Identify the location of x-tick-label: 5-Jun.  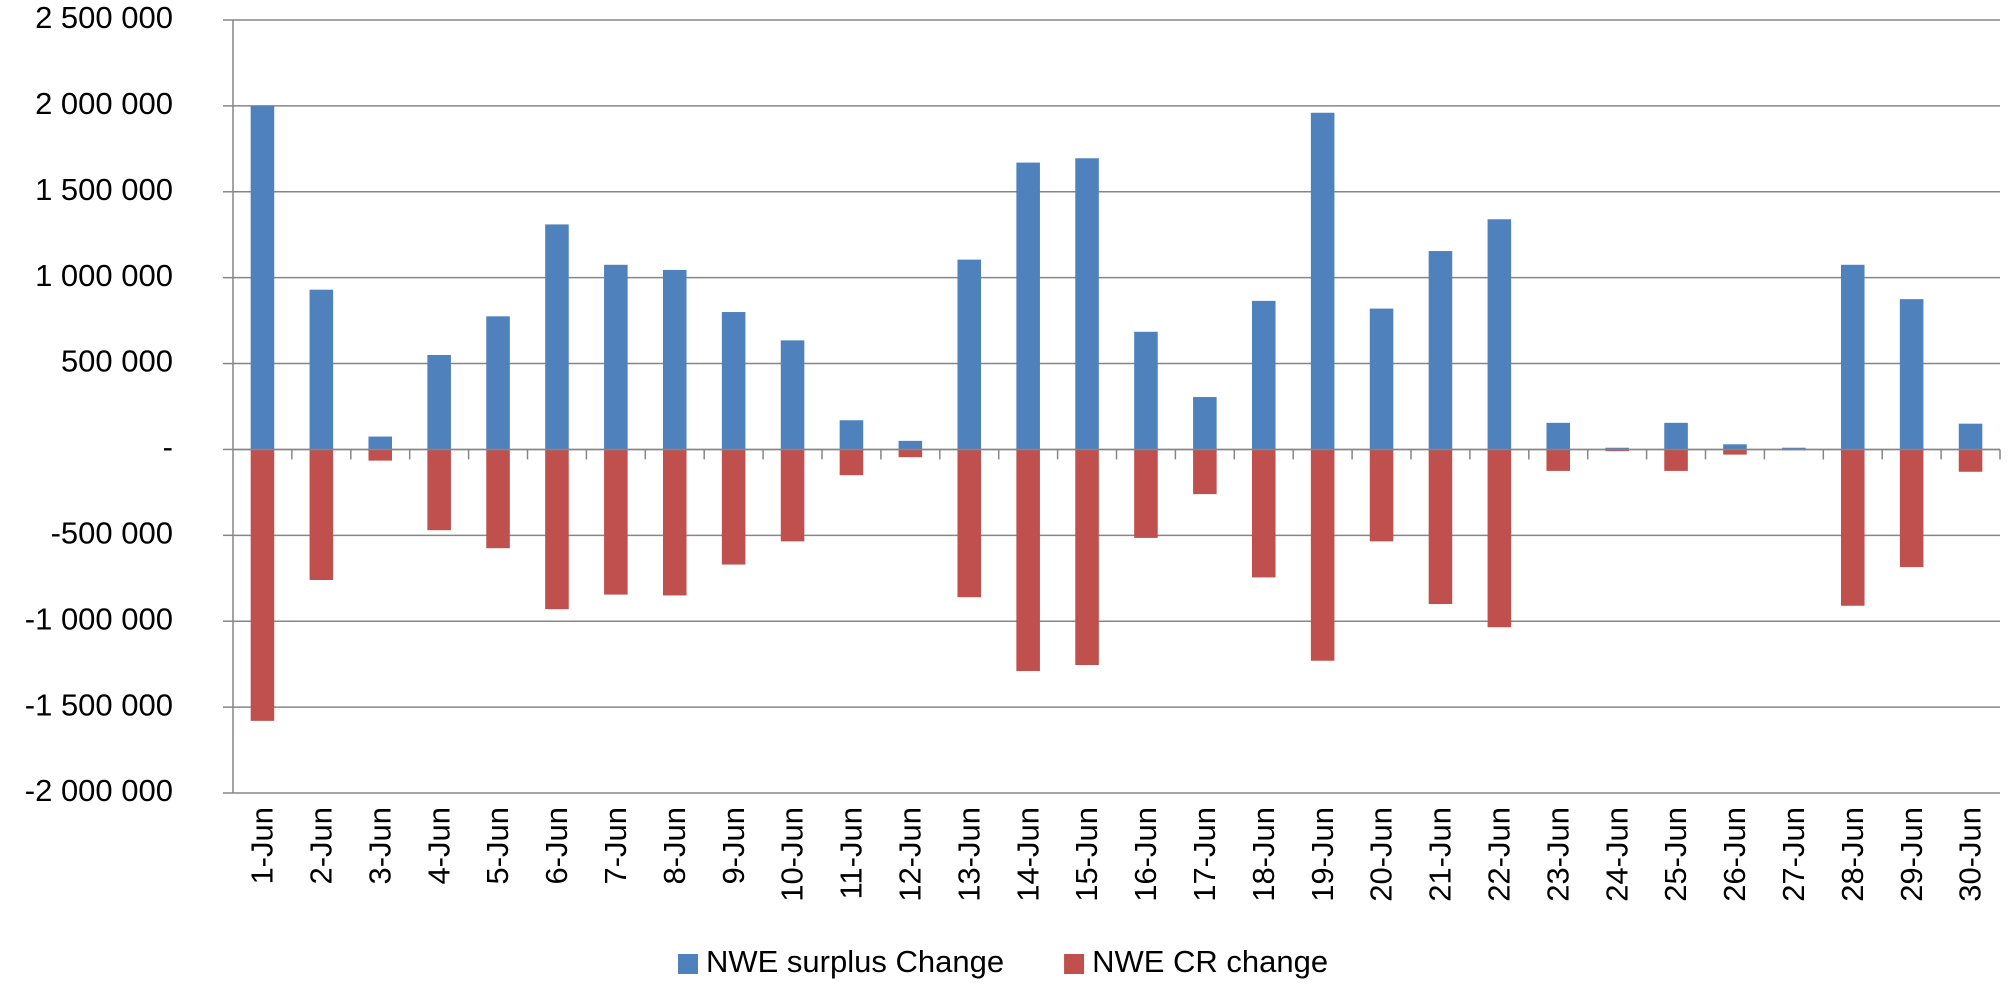
(497, 846).